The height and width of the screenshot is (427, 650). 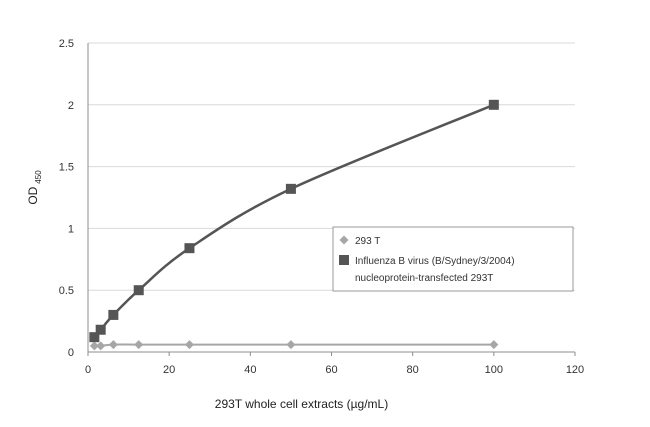 What do you see at coordinates (331, 370) in the screenshot?
I see `x-tick-label: 60` at bounding box center [331, 370].